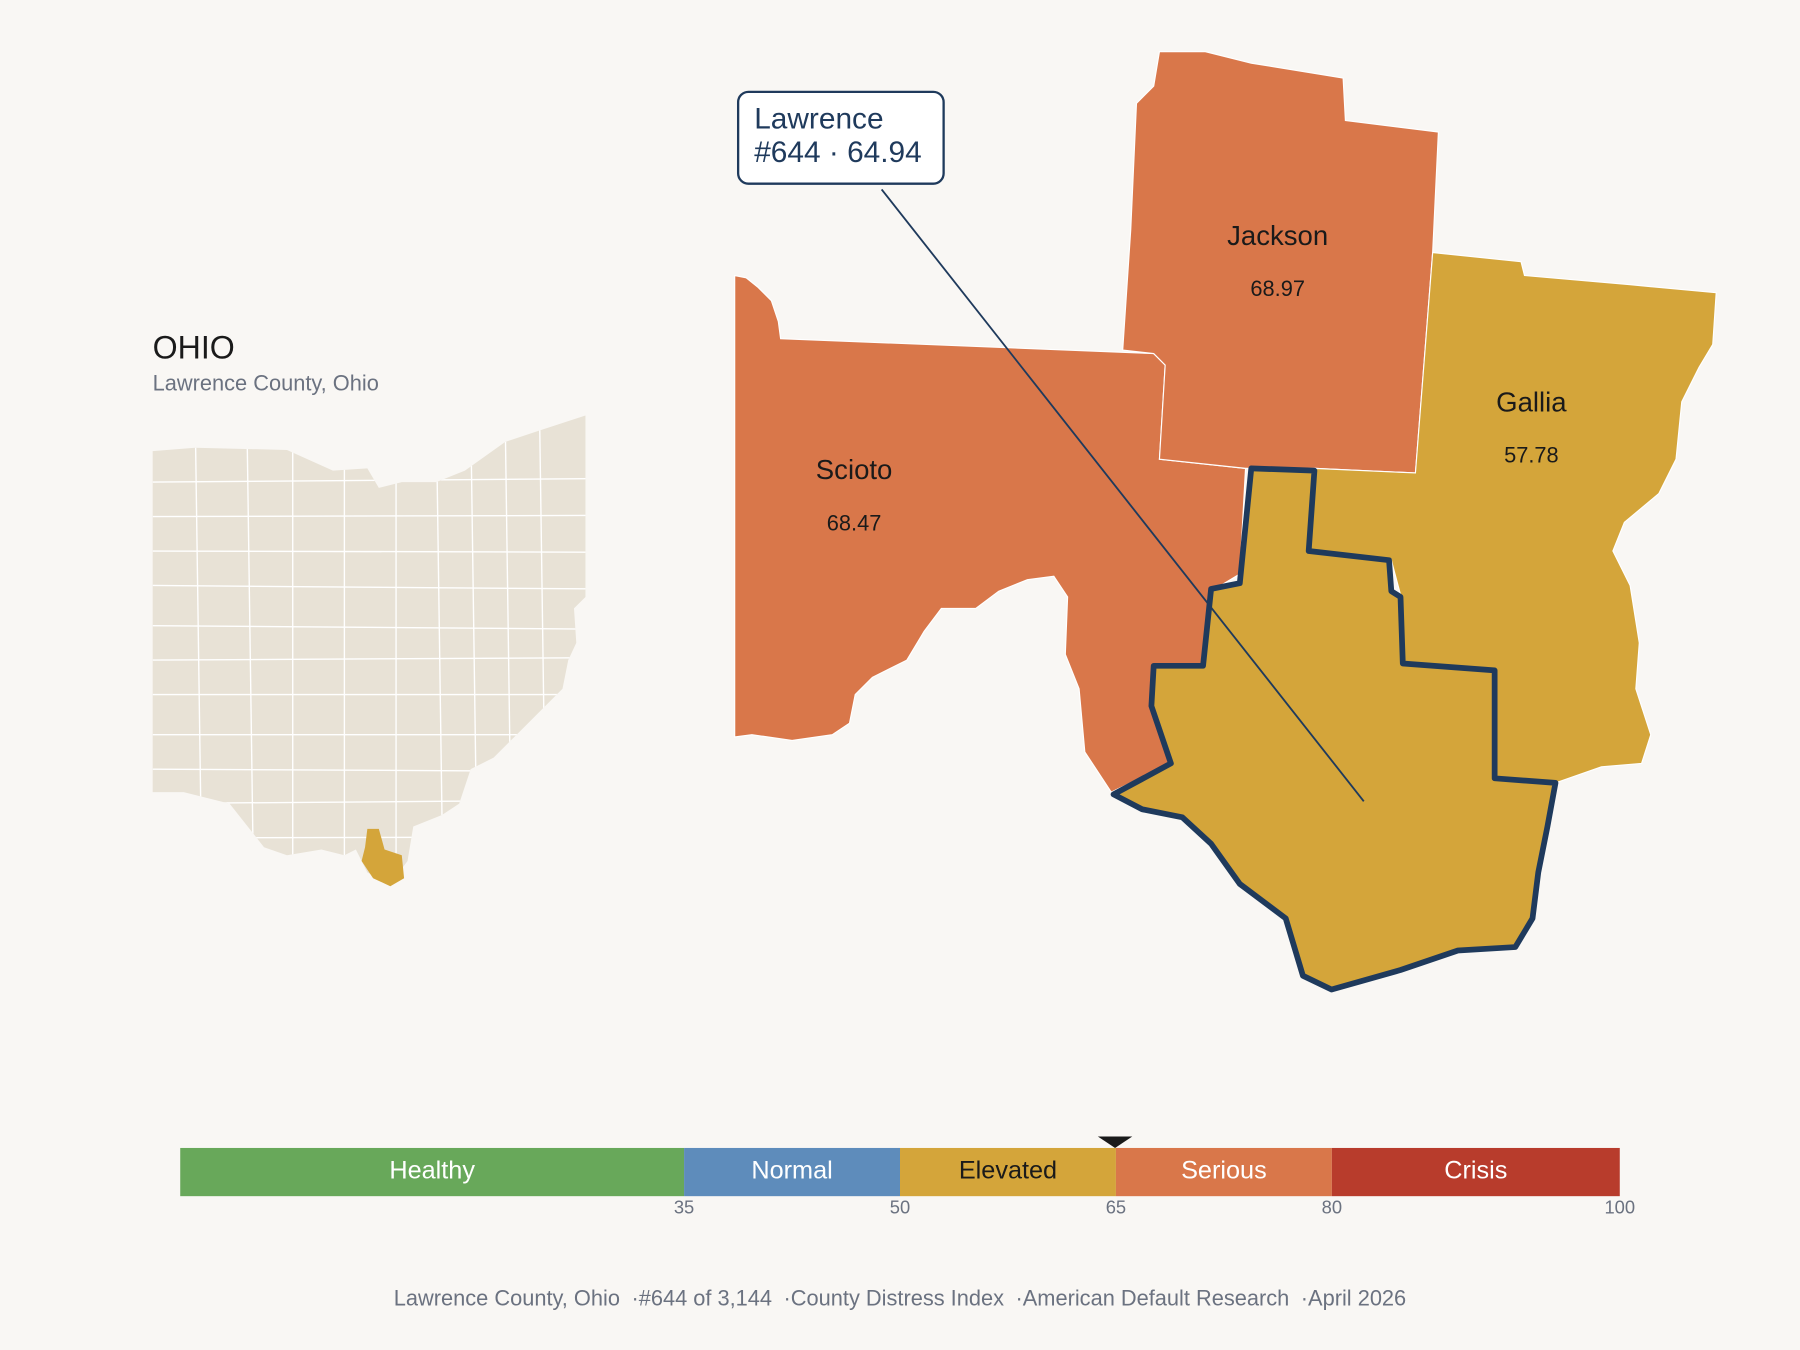 Image resolution: width=1800 pixels, height=1350 pixels. Describe the element at coordinates (1531, 401) in the screenshot. I see `county-name: Gallia` at that location.